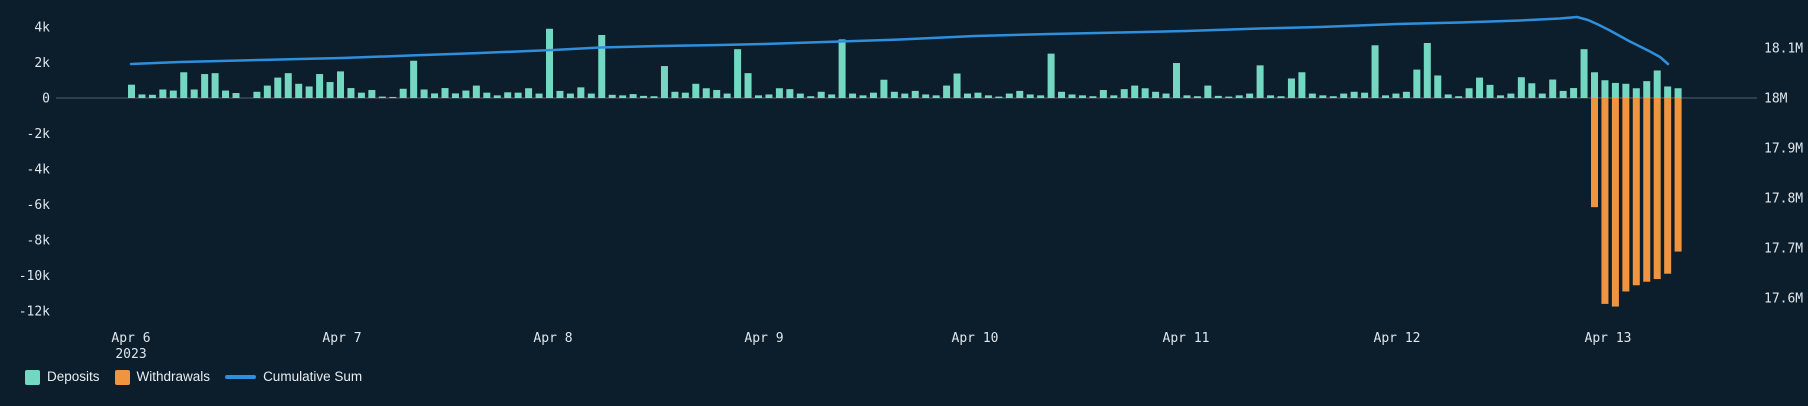 This screenshot has height=406, width=1808. What do you see at coordinates (975, 338) in the screenshot?
I see `x-axis-tick: Apr 10` at bounding box center [975, 338].